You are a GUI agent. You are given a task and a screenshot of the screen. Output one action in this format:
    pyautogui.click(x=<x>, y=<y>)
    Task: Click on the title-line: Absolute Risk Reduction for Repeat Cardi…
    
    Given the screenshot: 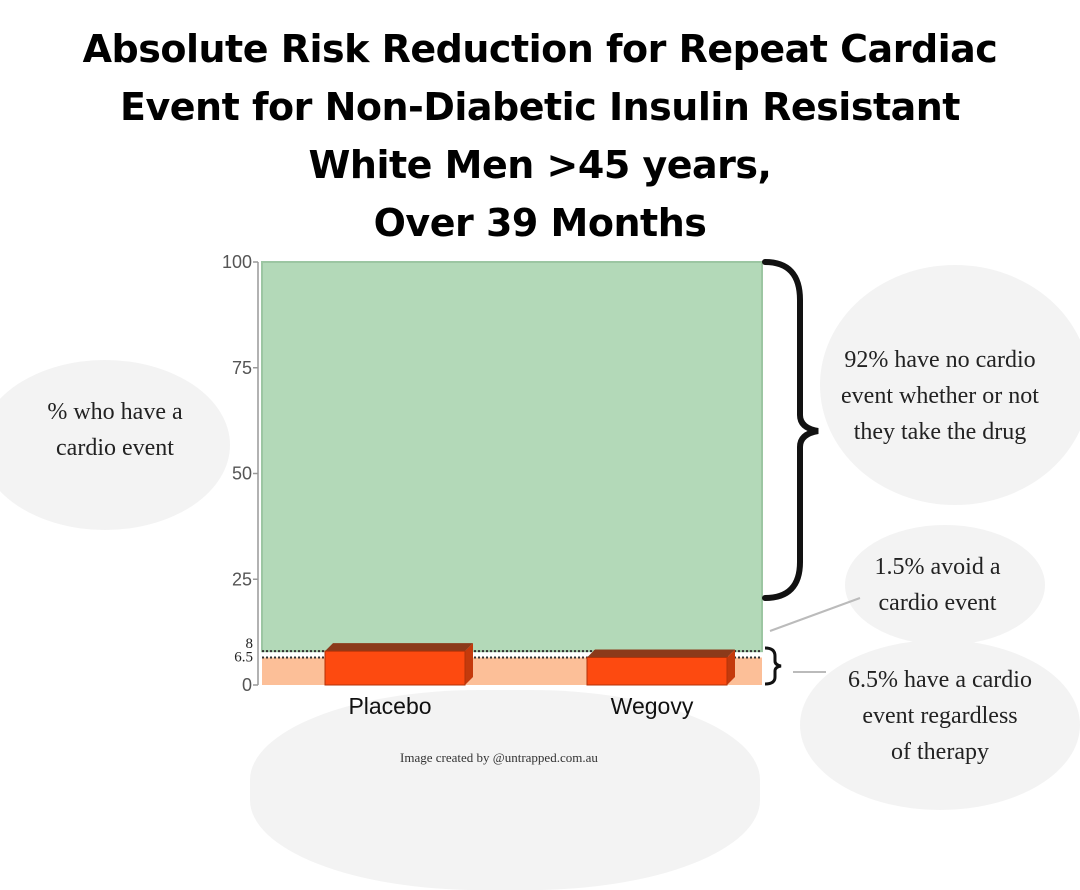 What is the action you would take?
    pyautogui.click(x=540, y=49)
    